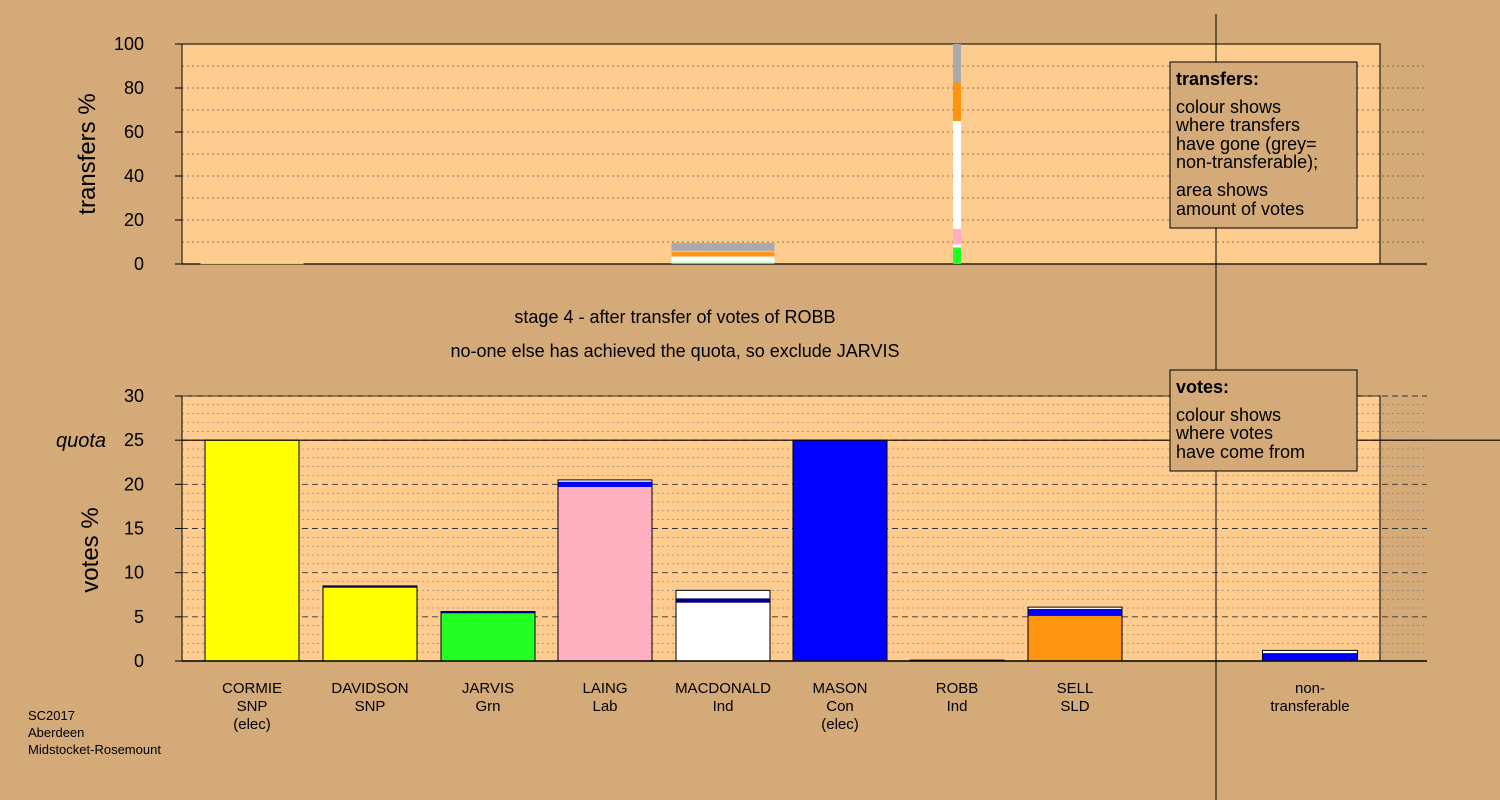  I want to click on transfers-tick-label: 40, so click(134, 176).